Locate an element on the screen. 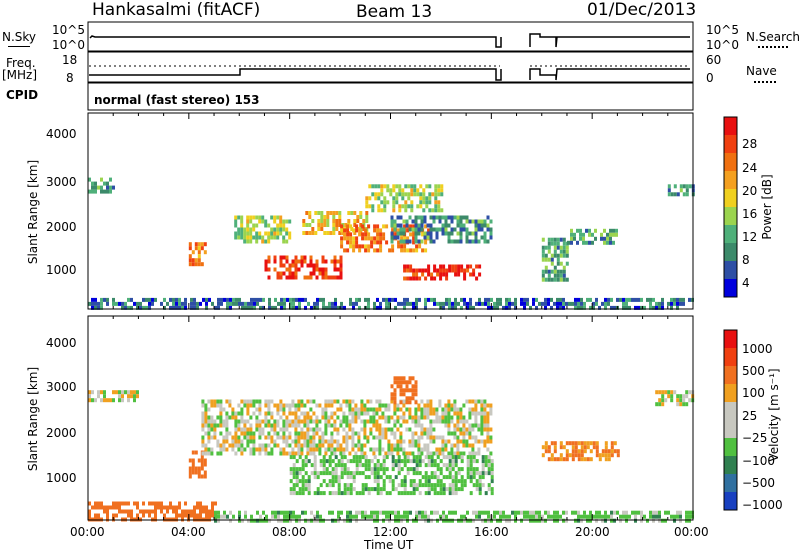 The width and height of the screenshot is (800, 554). colorbar-swatch is located at coordinates (730, 270).